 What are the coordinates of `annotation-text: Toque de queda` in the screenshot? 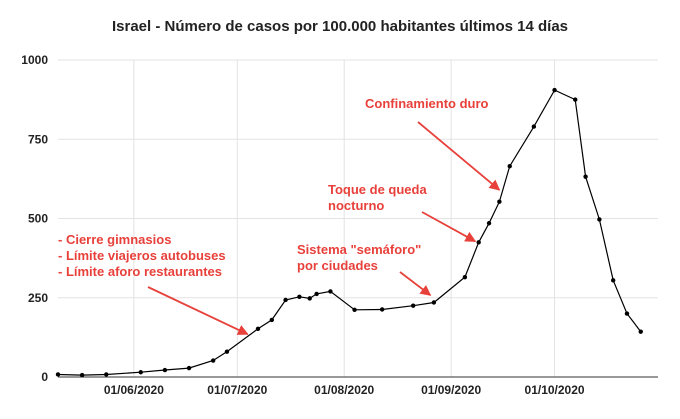 It's located at (377, 189).